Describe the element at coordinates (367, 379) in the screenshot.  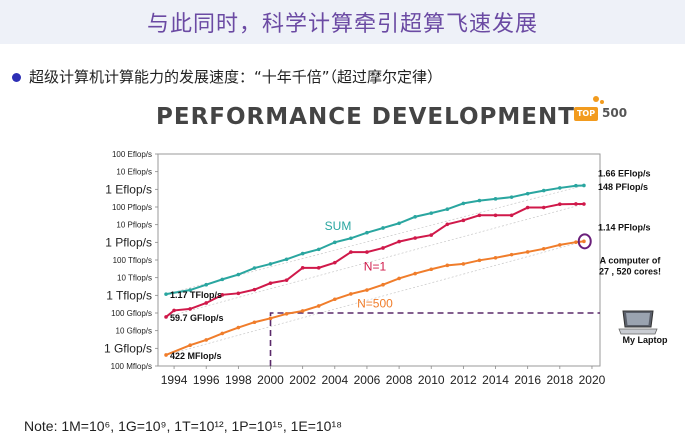
I see `x-tick-label: 2006` at that location.